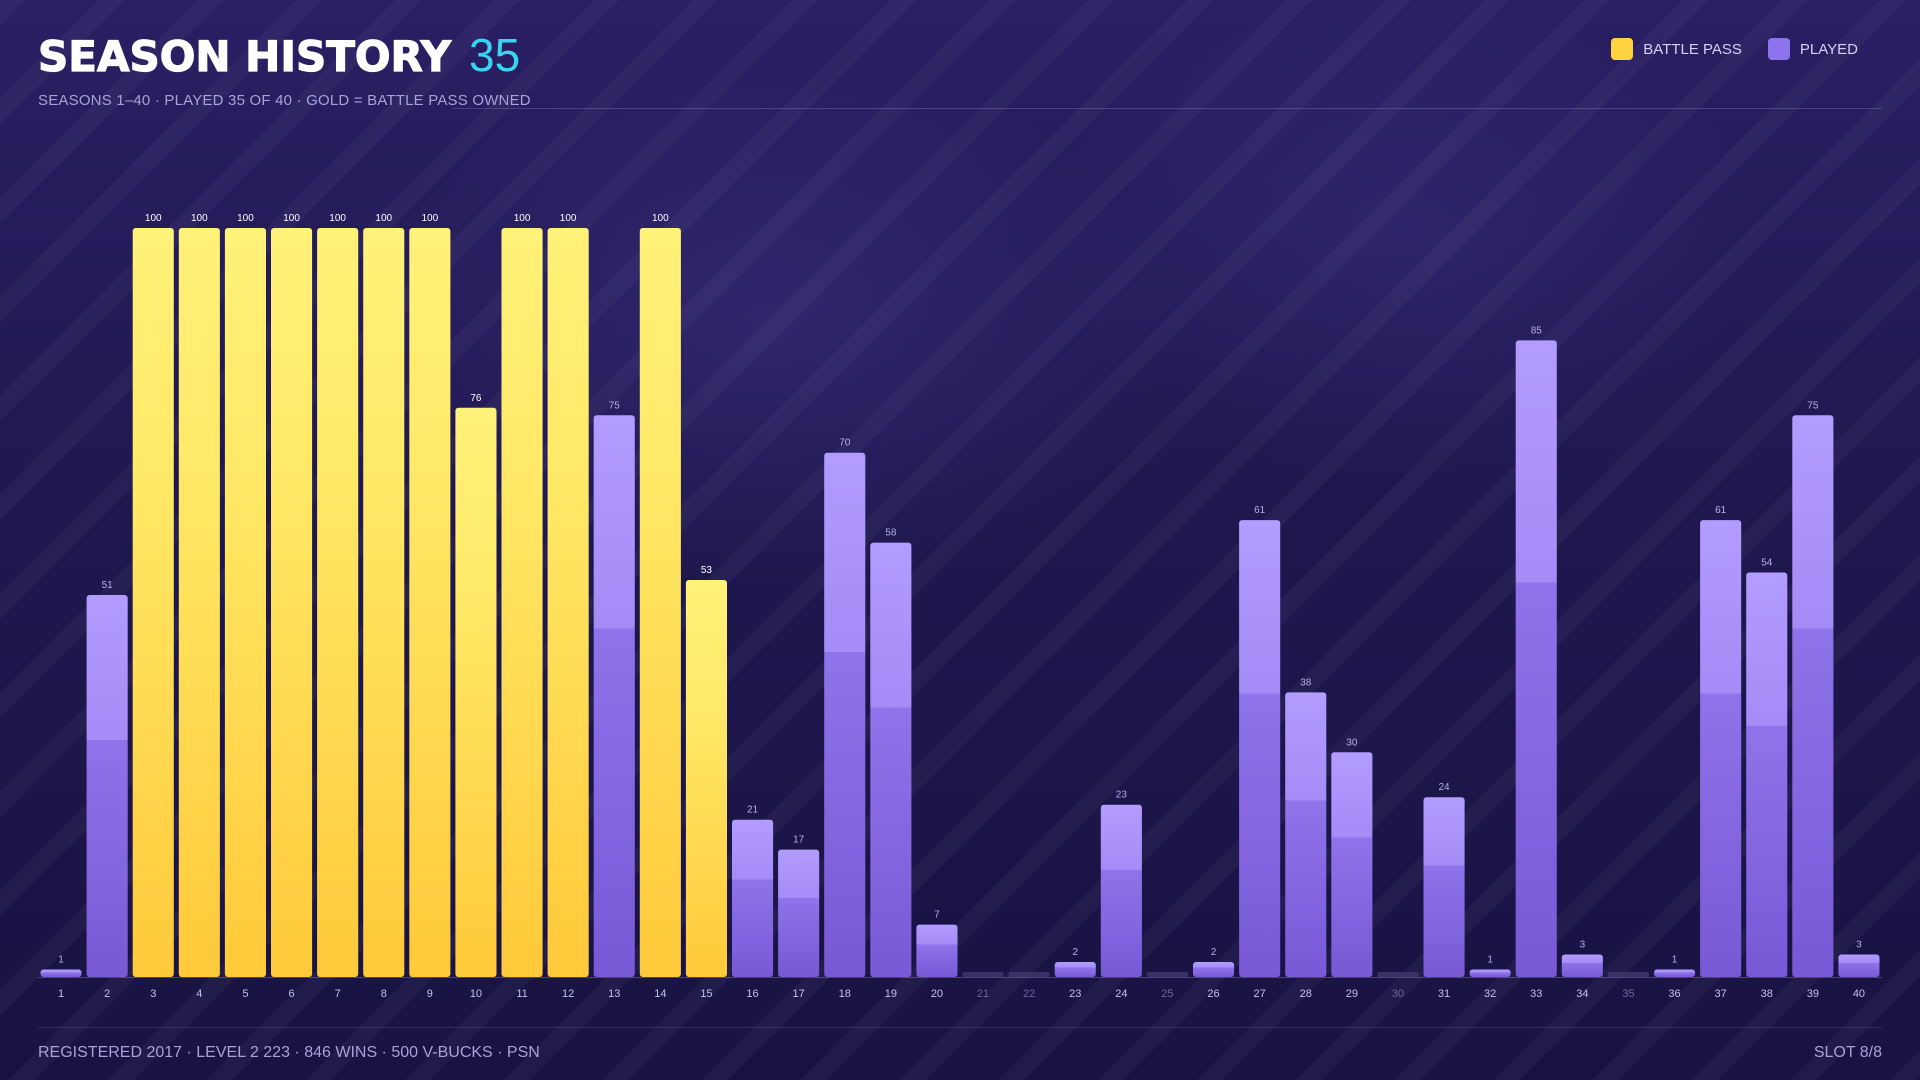 This screenshot has height=1080, width=1920. Describe the element at coordinates (1828, 49) in the screenshot. I see `legend-label-played: PLAYED` at that location.